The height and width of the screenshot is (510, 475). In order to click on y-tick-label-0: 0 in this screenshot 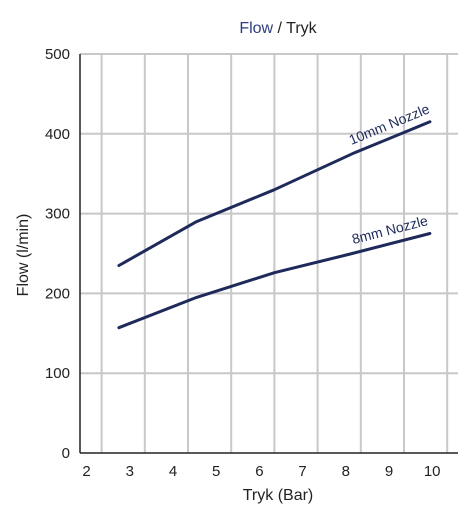, I will do `click(66, 453)`.